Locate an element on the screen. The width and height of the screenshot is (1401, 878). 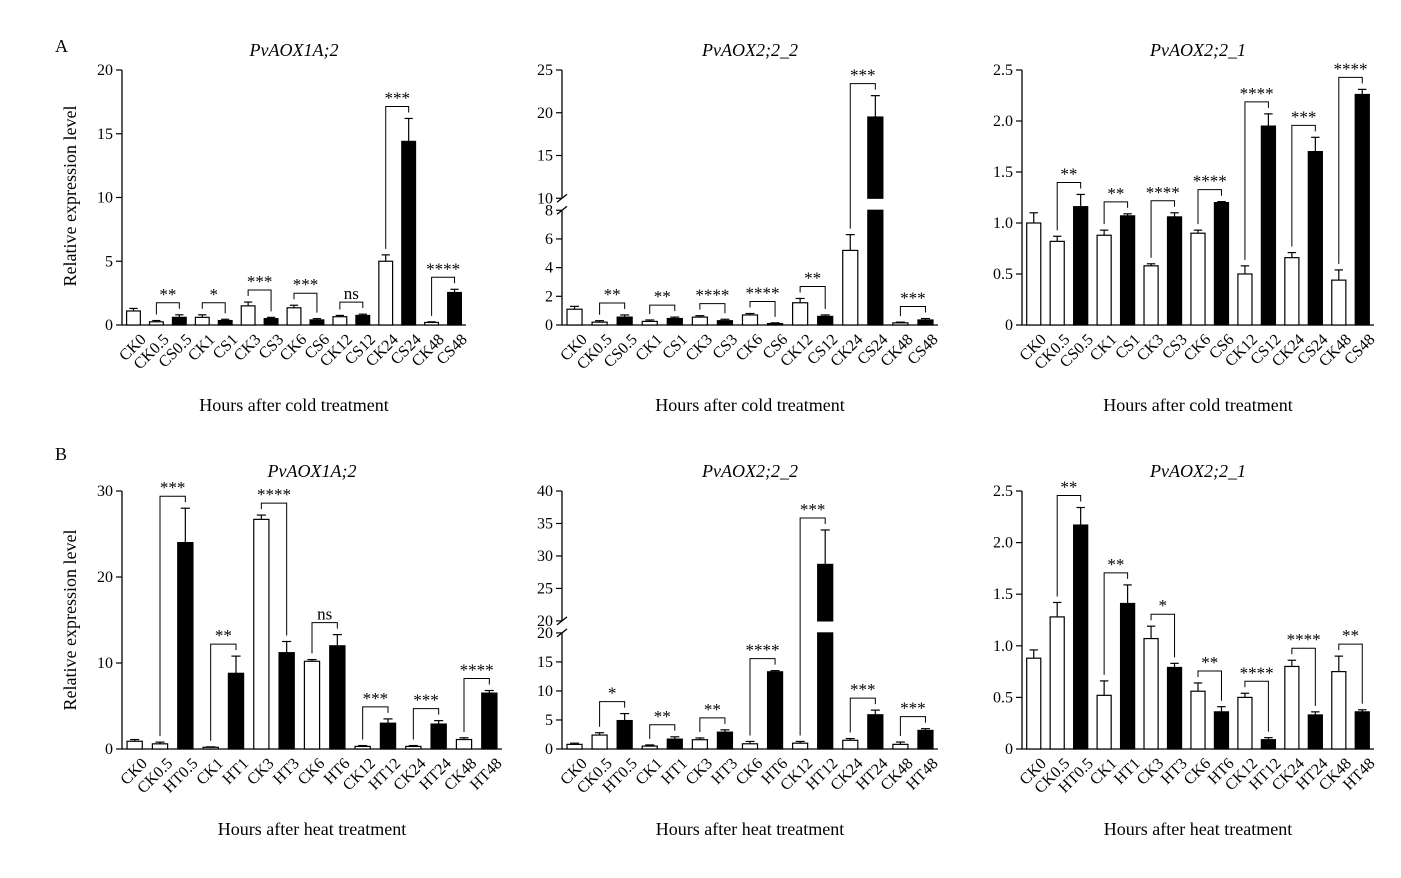
y-tick-label: 6 is located at coordinates (549, 239).